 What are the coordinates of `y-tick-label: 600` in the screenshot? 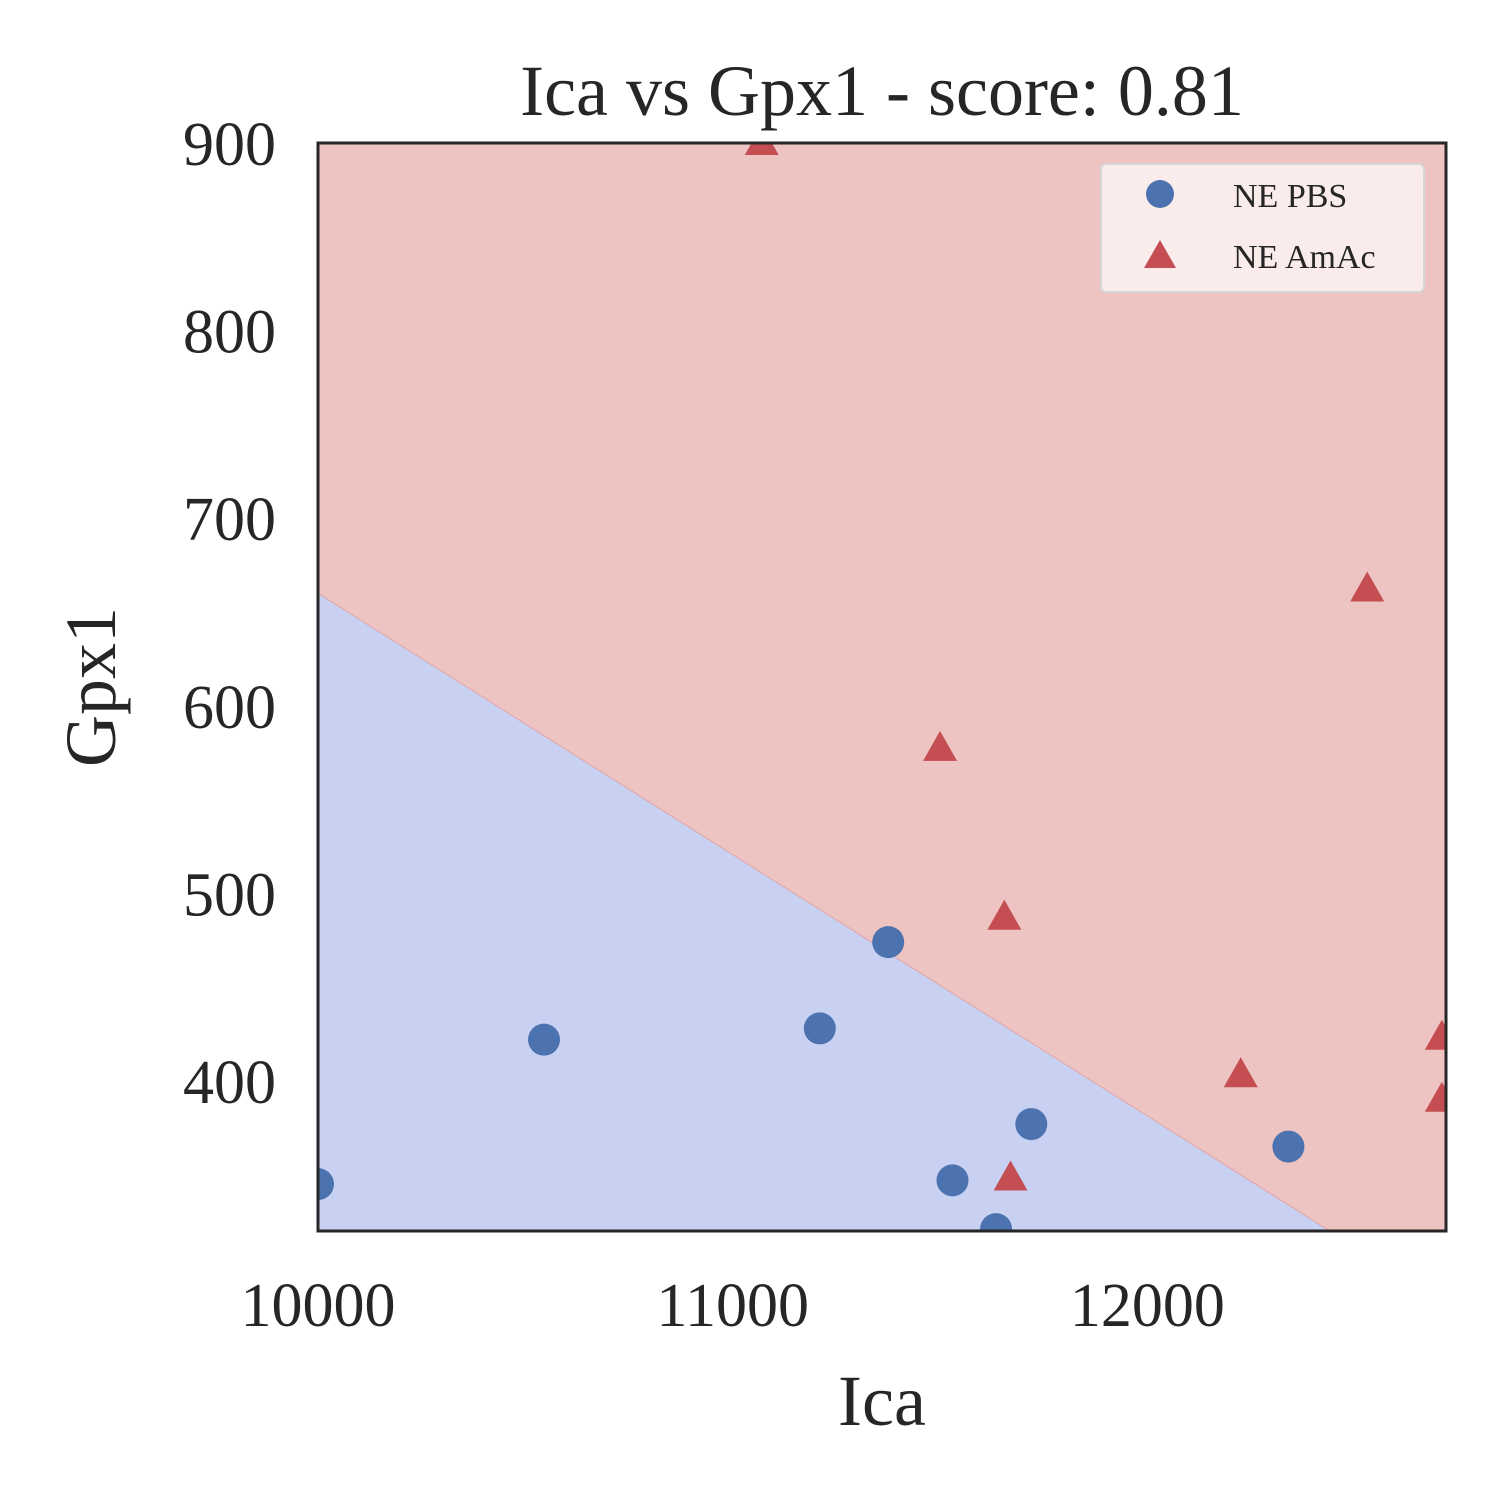 It's located at (229, 708).